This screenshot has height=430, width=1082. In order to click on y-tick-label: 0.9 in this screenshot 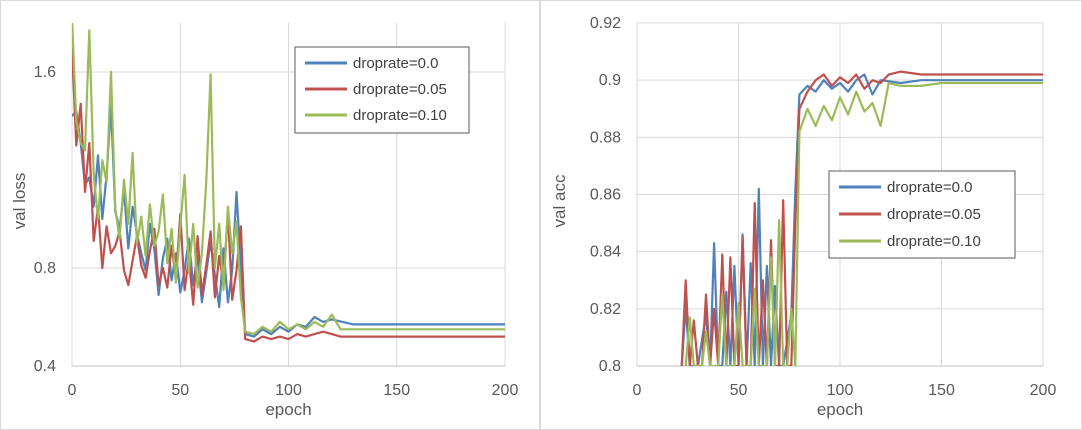, I will do `click(610, 80)`.